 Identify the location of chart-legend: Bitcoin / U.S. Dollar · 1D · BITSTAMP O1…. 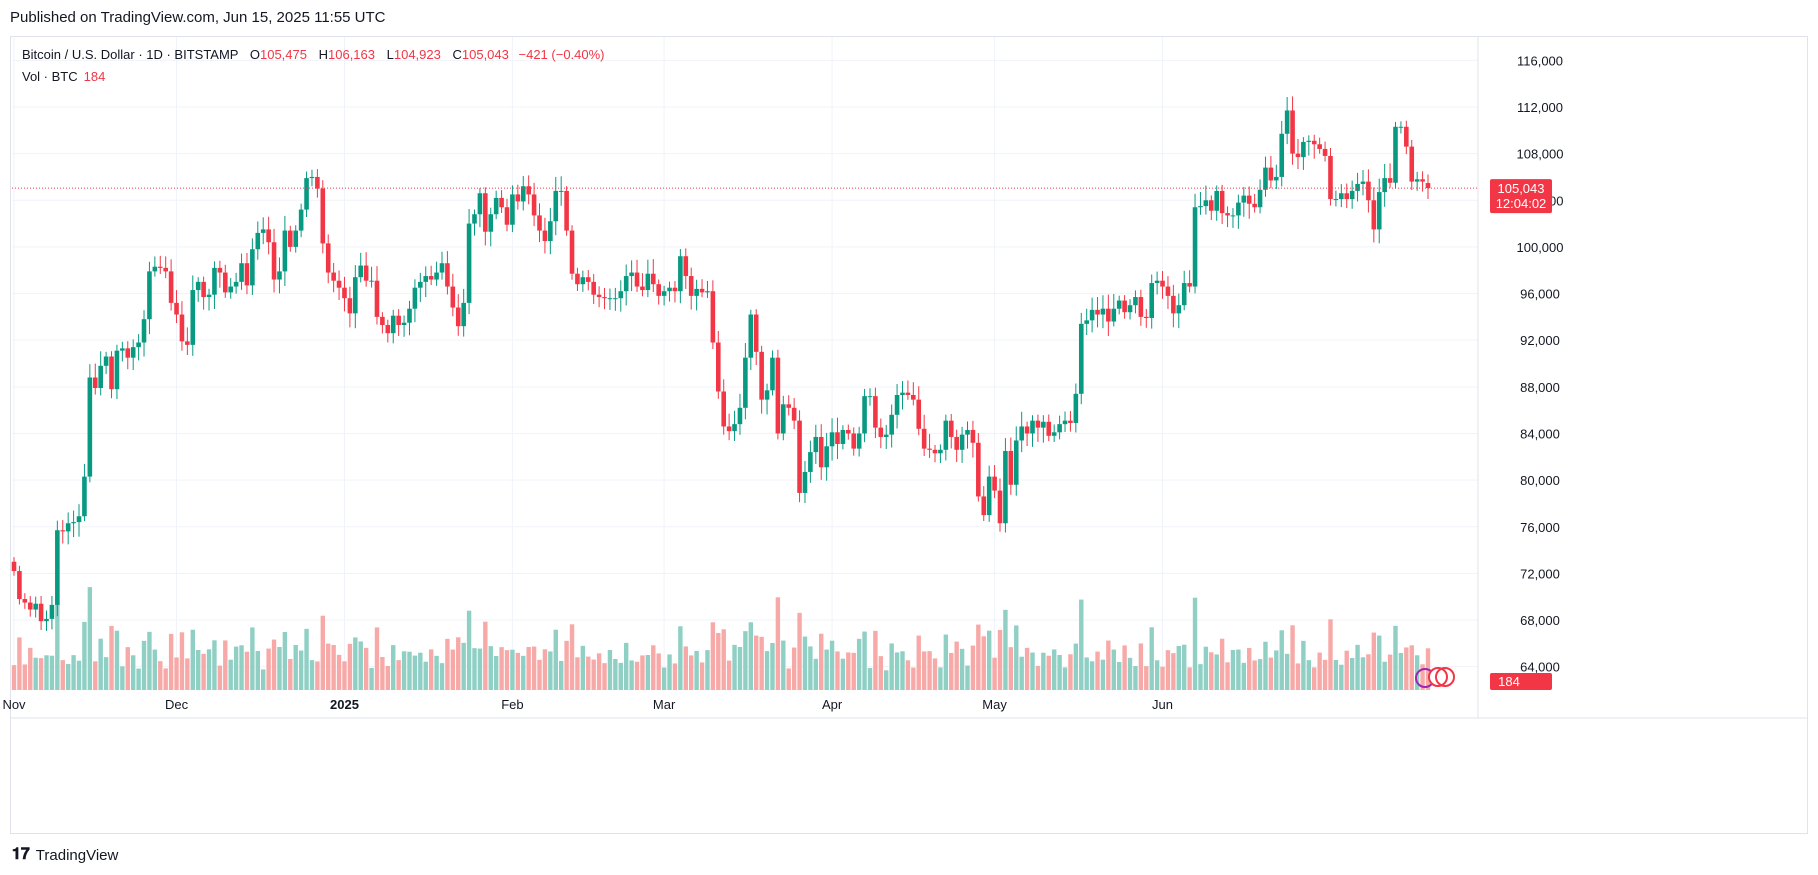
(313, 66).